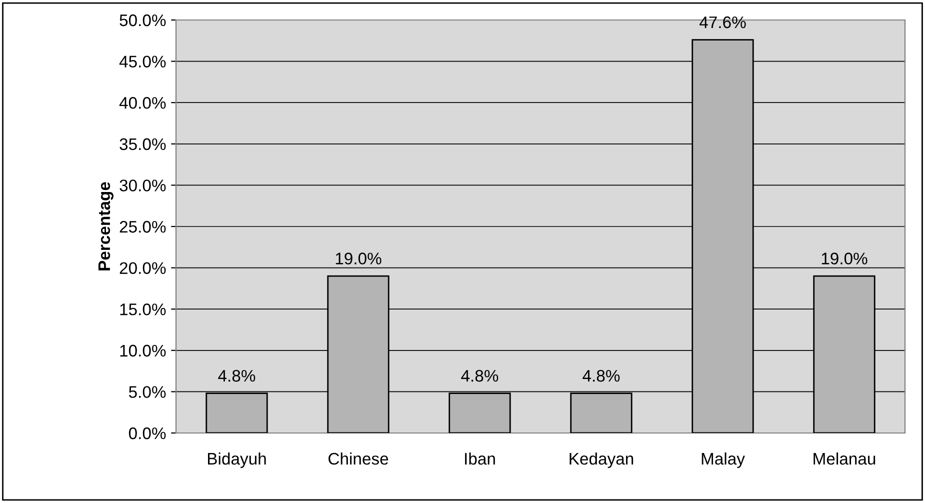 The height and width of the screenshot is (503, 925). What do you see at coordinates (143, 310) in the screenshot?
I see `y-tick-label: 15.0%` at bounding box center [143, 310].